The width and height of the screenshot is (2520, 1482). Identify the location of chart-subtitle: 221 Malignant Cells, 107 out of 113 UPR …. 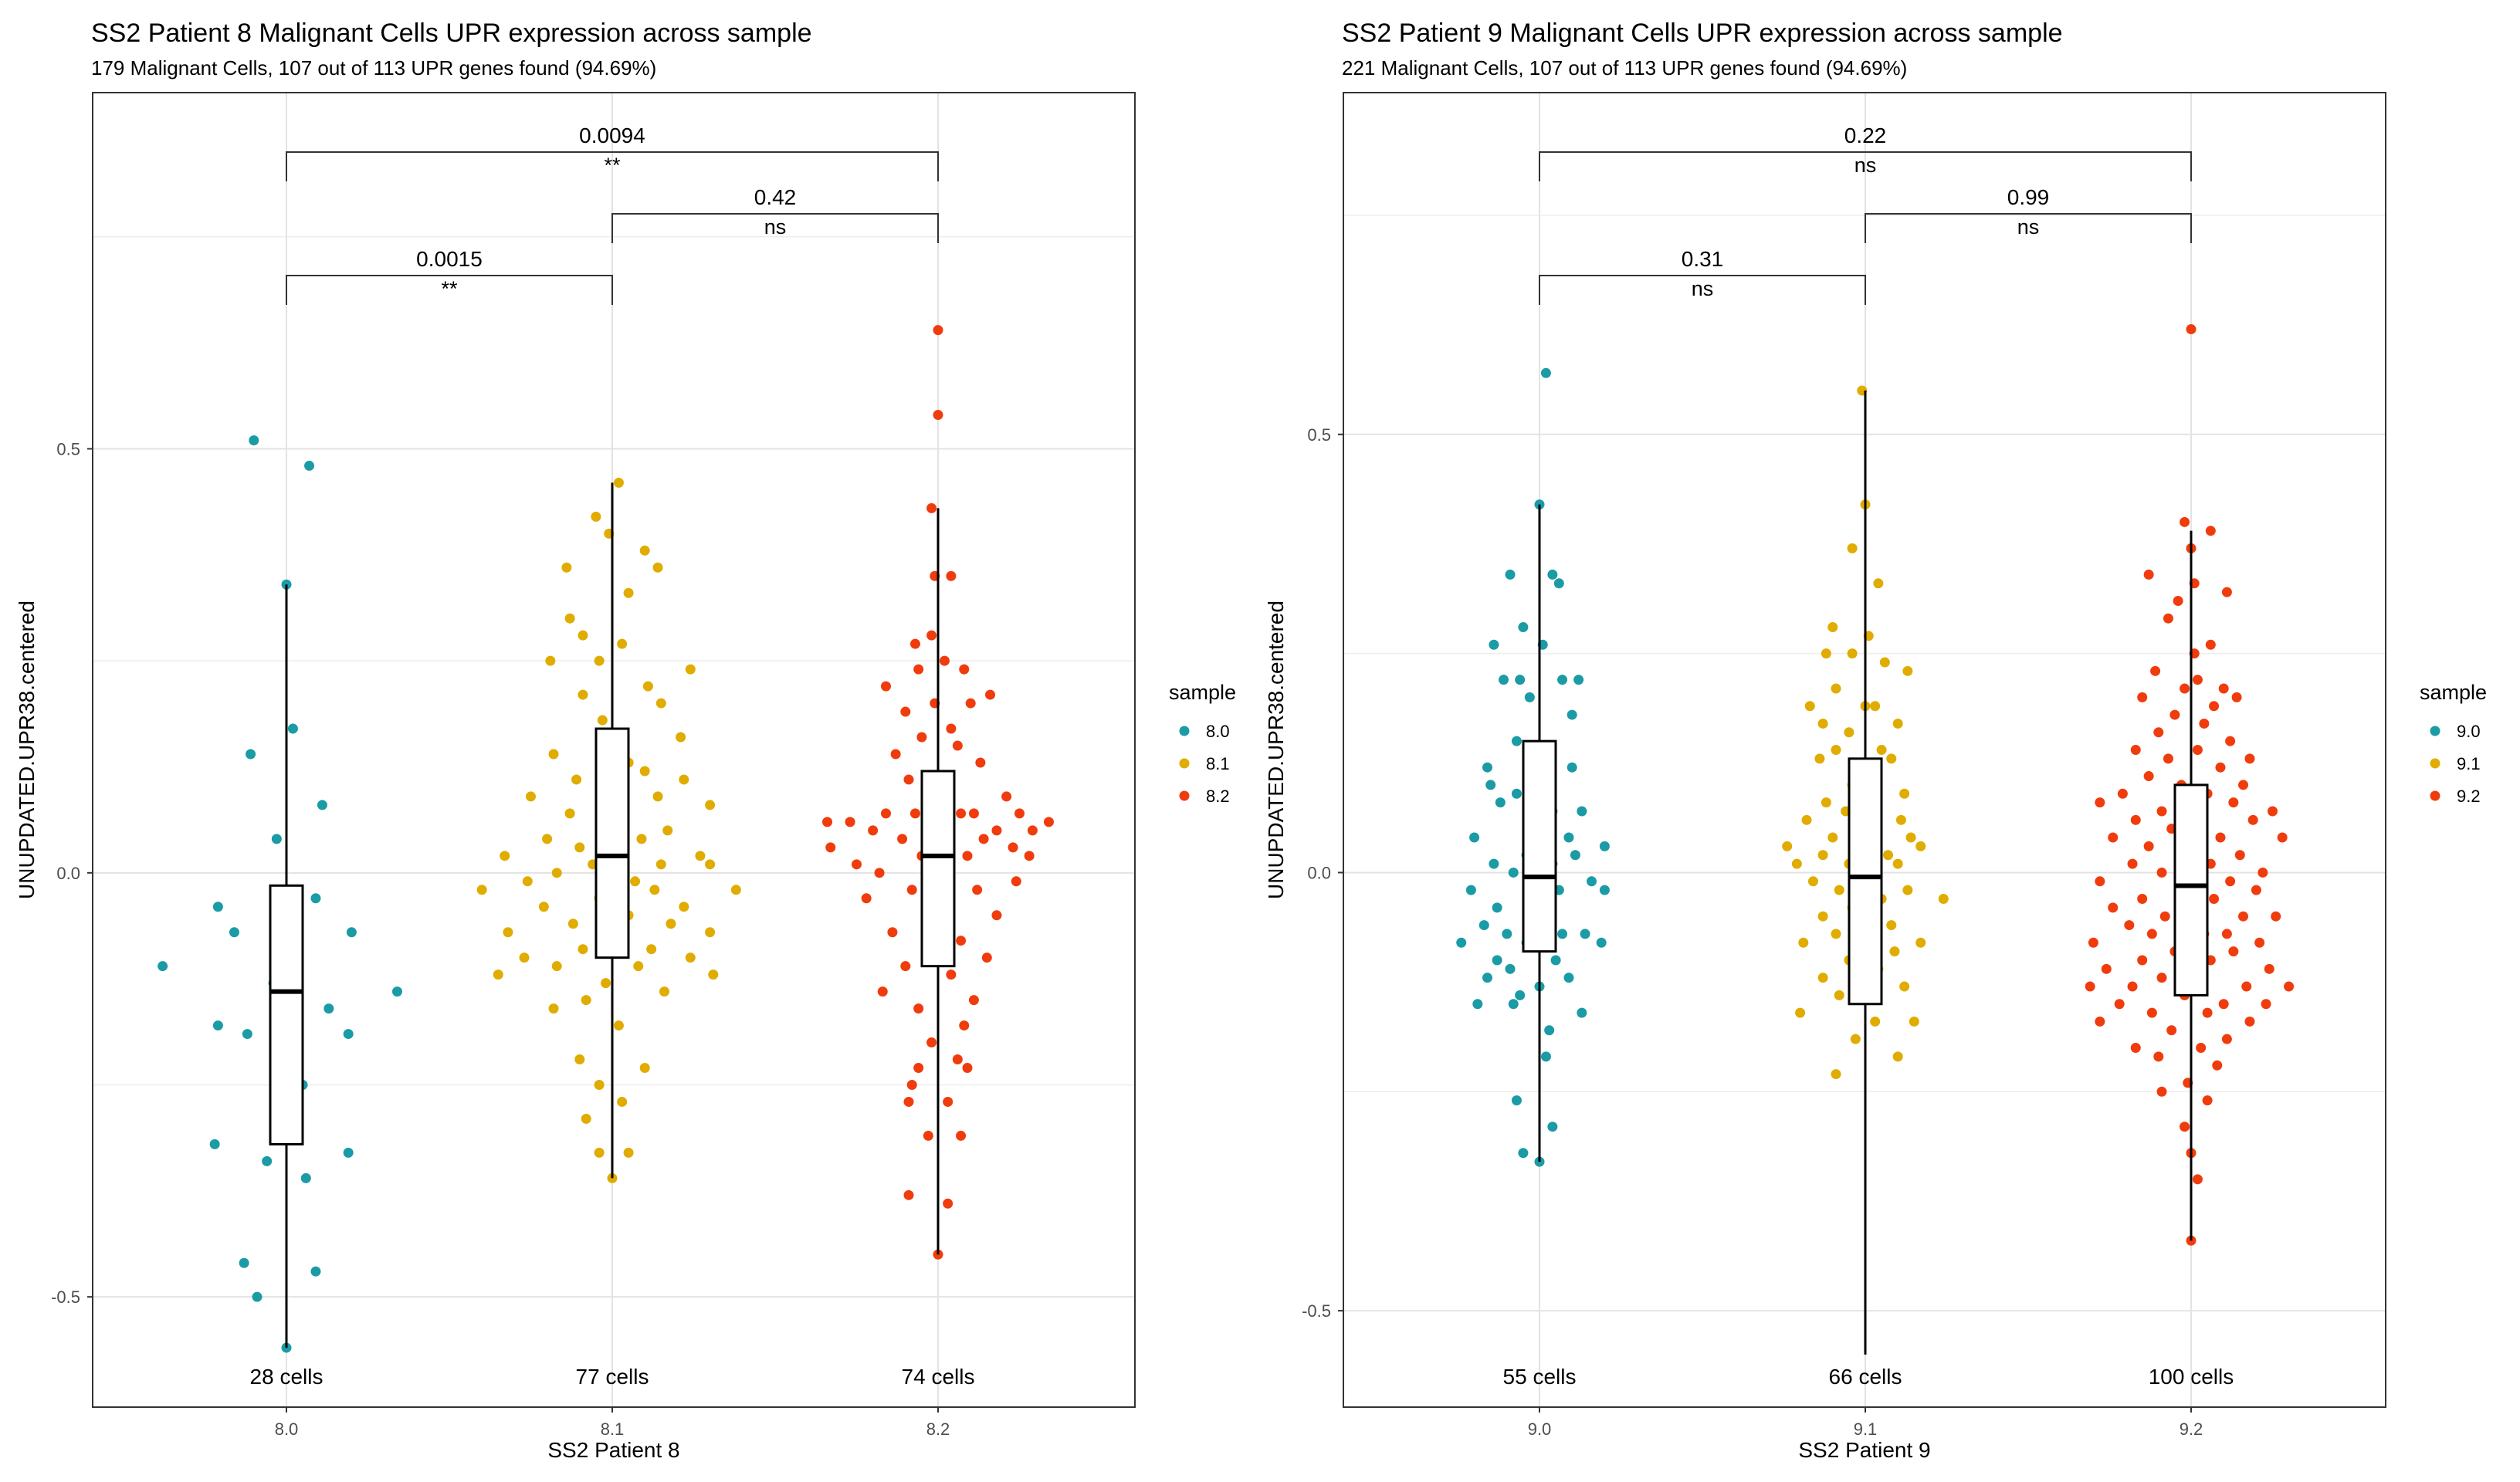
(1625, 68).